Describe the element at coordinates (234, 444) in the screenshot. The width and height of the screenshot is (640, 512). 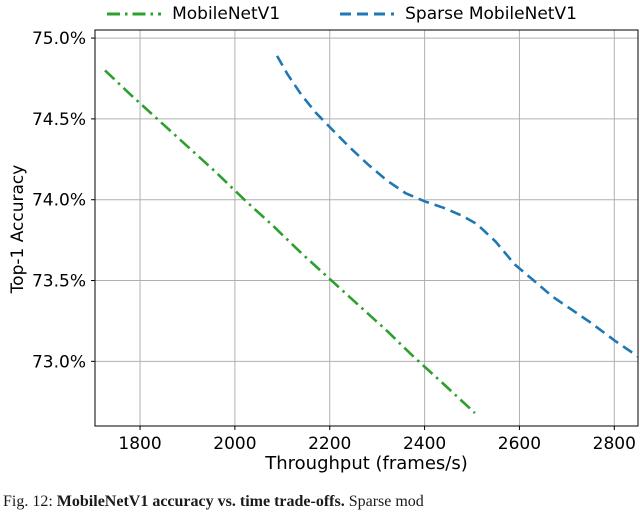
I see `x-tick-label: 2000` at that location.